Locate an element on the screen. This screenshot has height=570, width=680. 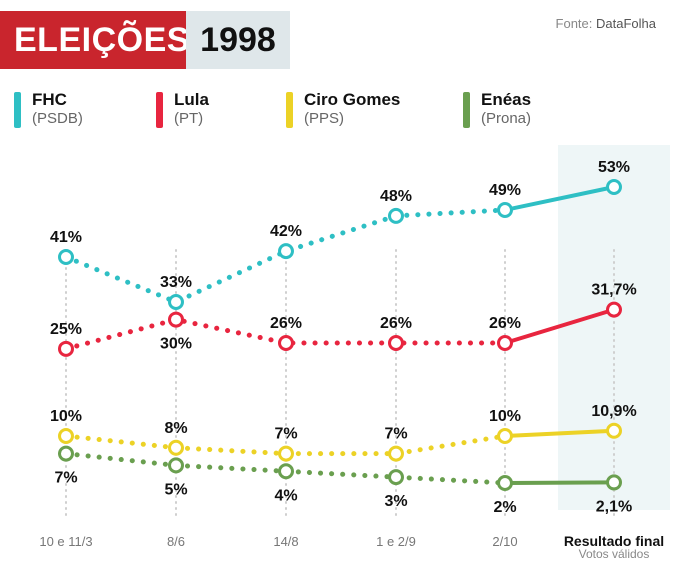
legend-name-eneas: Enéas is located at coordinates (506, 99).